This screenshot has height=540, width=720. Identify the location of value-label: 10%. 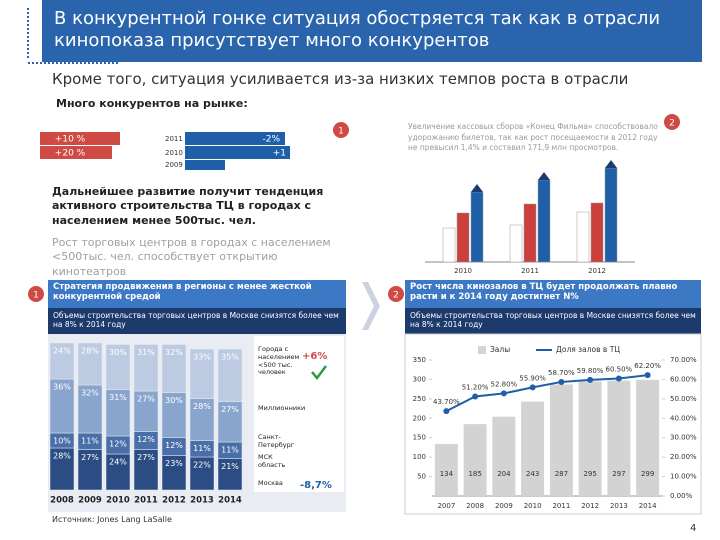
(62, 441).